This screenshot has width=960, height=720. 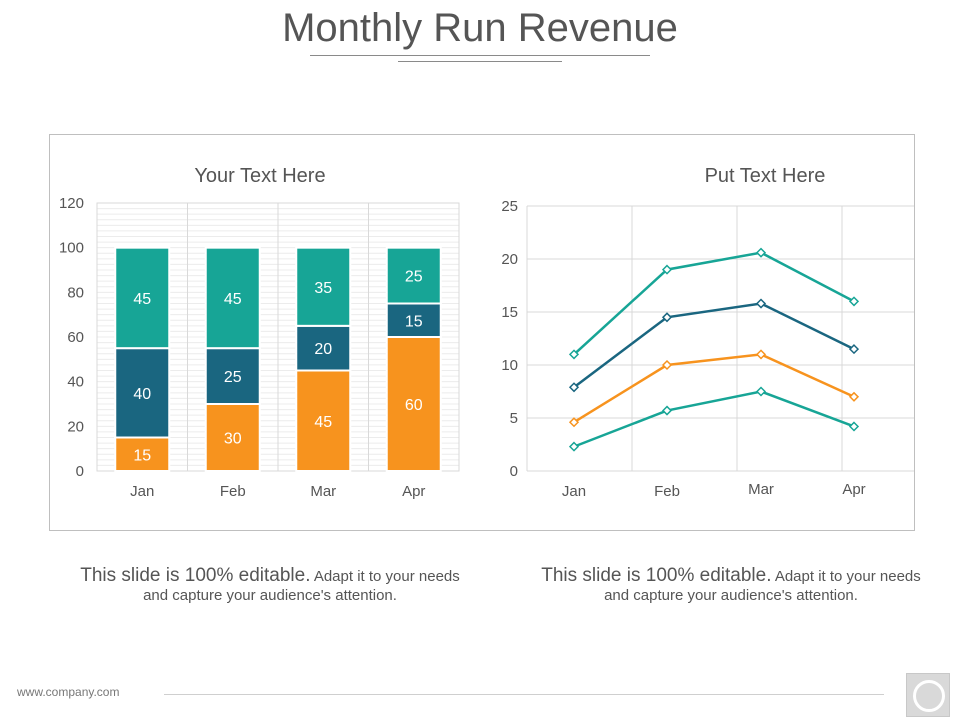 I want to click on y-tick-label: 5, so click(x=514, y=418).